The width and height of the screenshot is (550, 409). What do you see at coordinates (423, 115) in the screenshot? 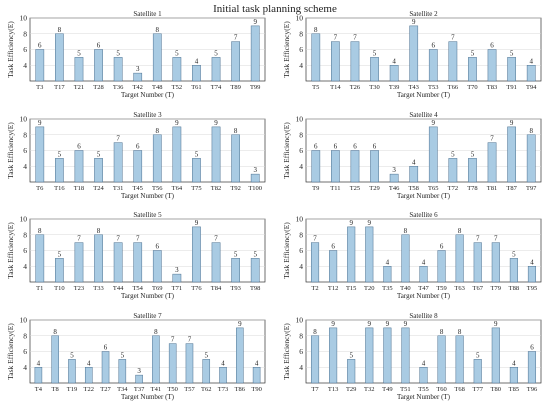
I see `panel-title: Satellite 4` at bounding box center [423, 115].